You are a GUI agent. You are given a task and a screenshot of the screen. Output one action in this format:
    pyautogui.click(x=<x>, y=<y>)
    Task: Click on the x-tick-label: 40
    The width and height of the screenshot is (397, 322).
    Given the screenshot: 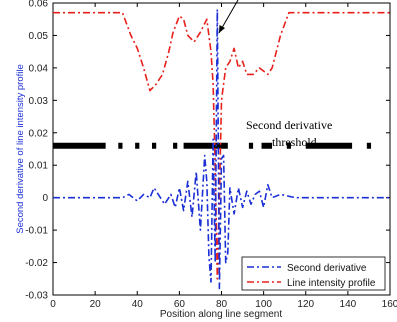 What is the action you would take?
    pyautogui.click(x=138, y=304)
    